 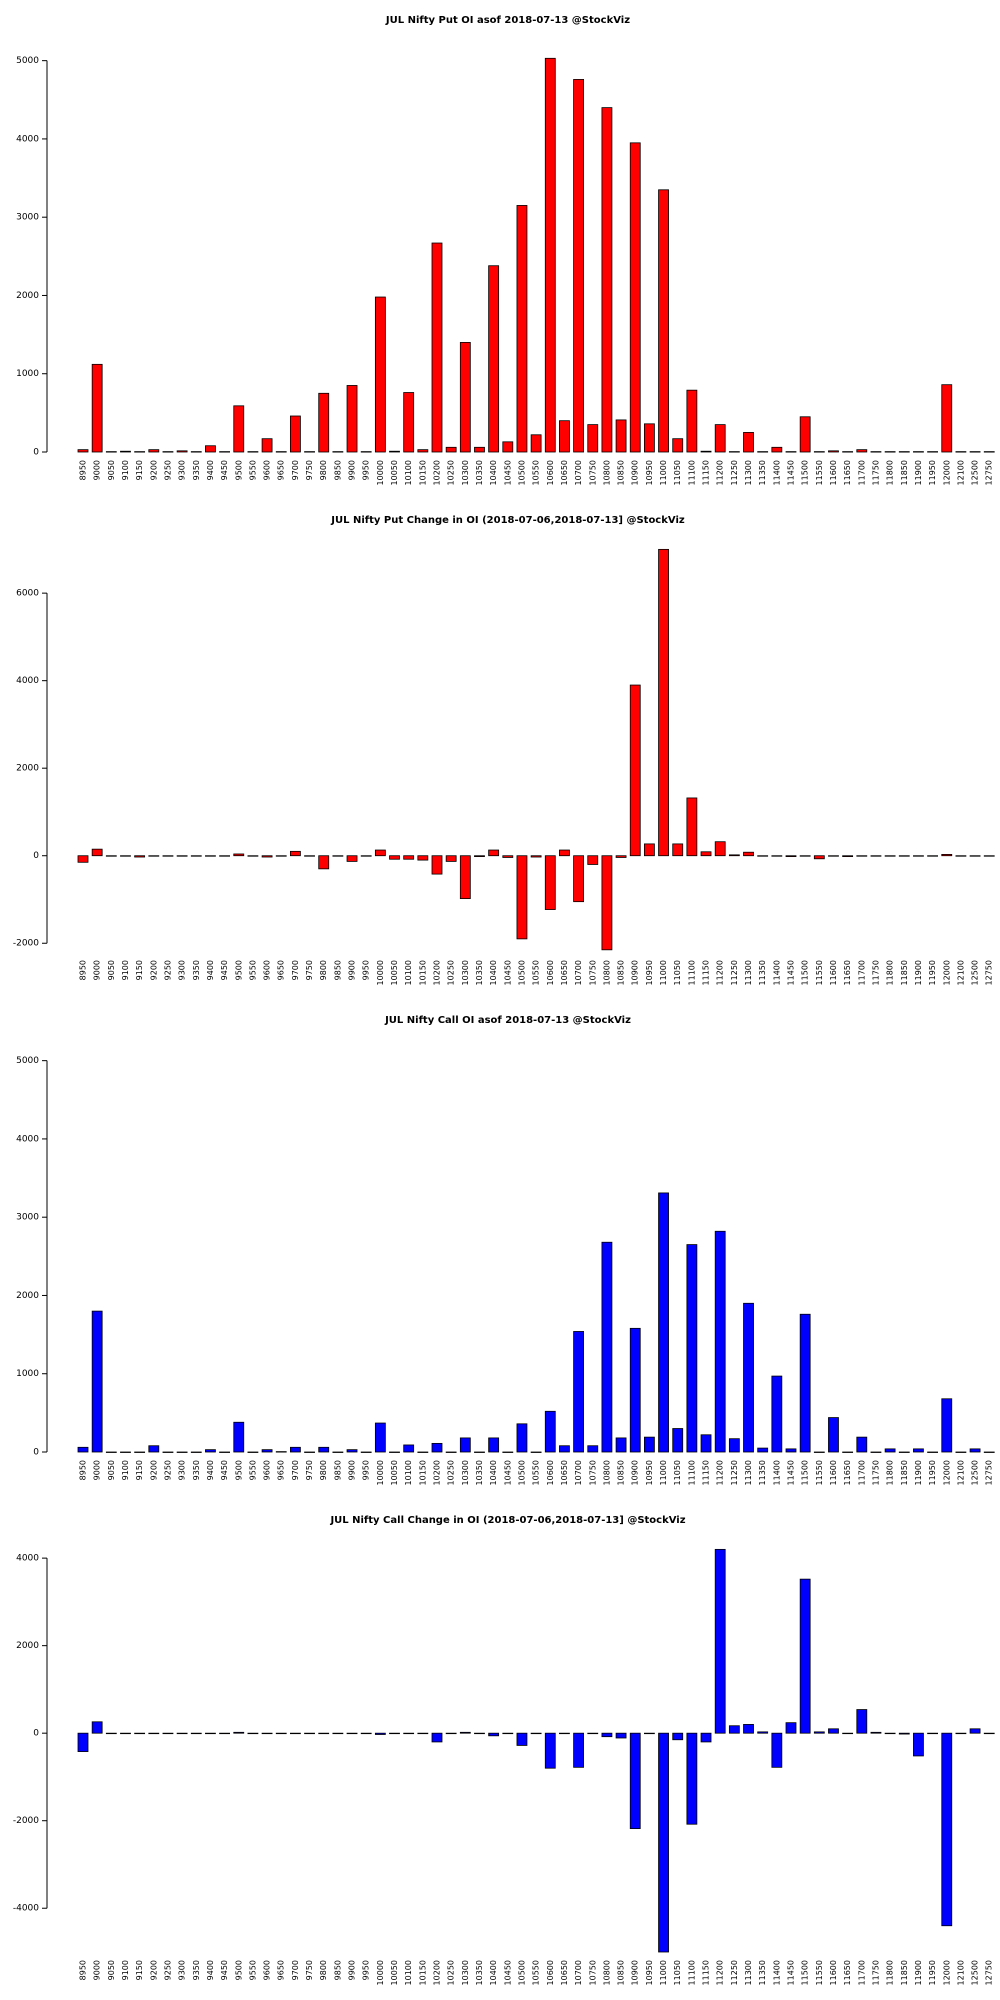 I want to click on x-tick-label: 10800, so click(x=606, y=972).